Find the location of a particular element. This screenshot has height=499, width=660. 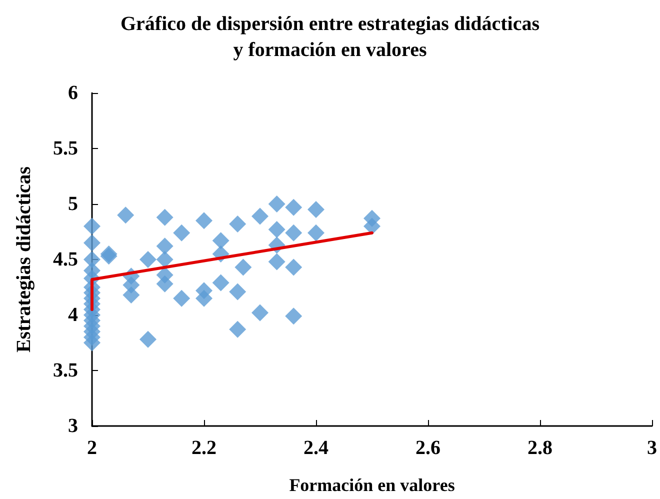

x-tick-label: 3 is located at coordinates (652, 448).